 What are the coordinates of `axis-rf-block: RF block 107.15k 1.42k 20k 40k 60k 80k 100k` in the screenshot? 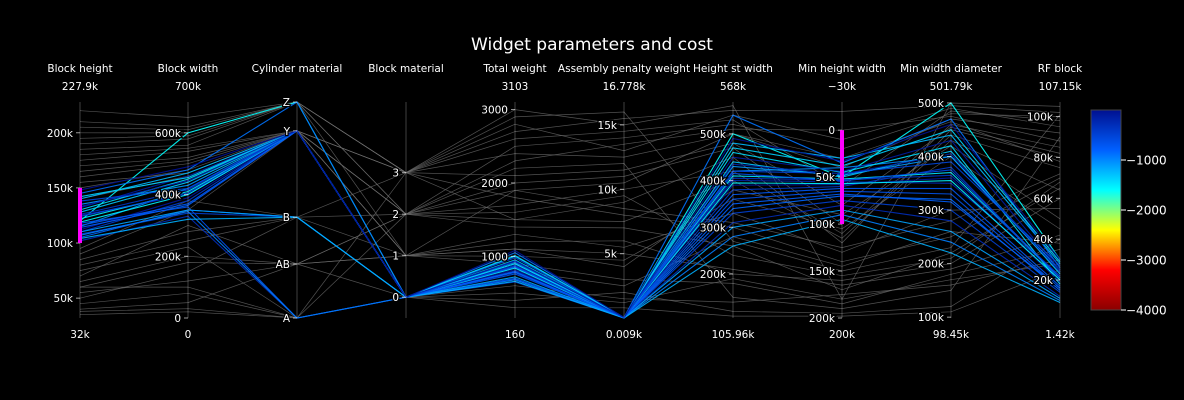 It's located at (1055, 202).